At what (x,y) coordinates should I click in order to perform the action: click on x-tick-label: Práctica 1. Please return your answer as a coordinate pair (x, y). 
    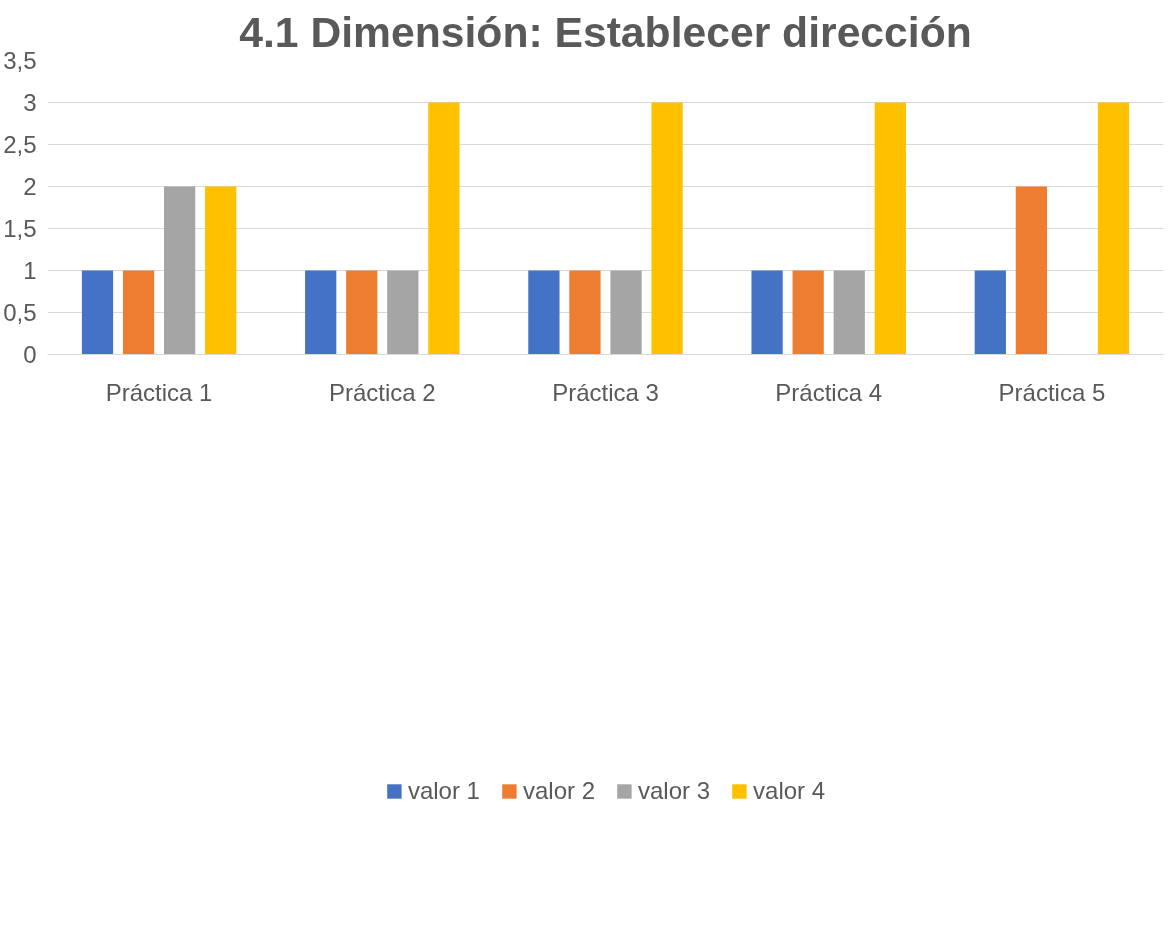
    Looking at the image, I should click on (159, 392).